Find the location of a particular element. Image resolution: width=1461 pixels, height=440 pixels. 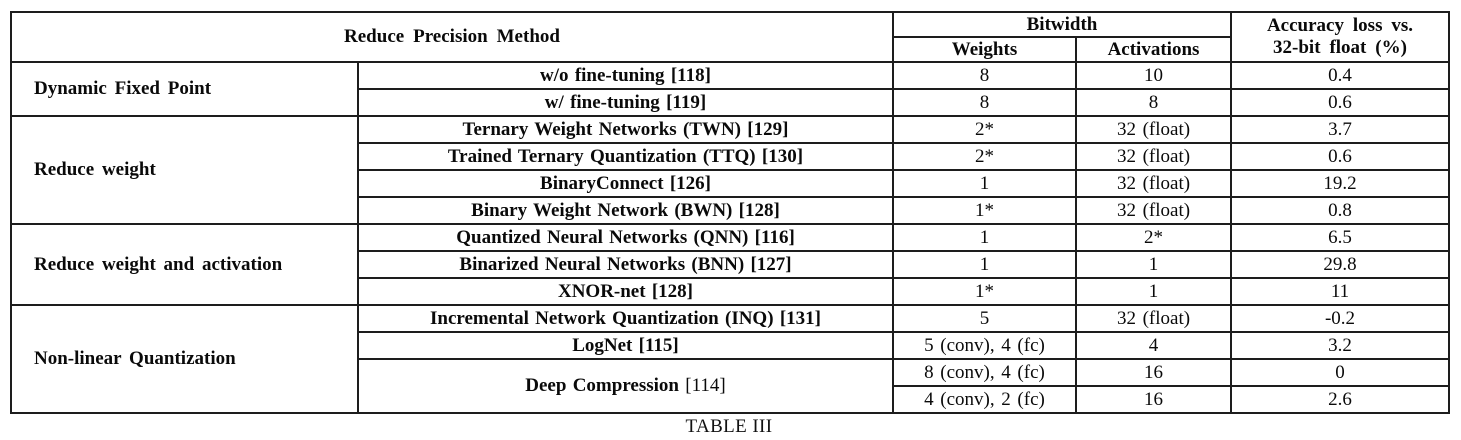

method-name: Trained Ternary Quantization (TTQ) is located at coordinates (601, 156).